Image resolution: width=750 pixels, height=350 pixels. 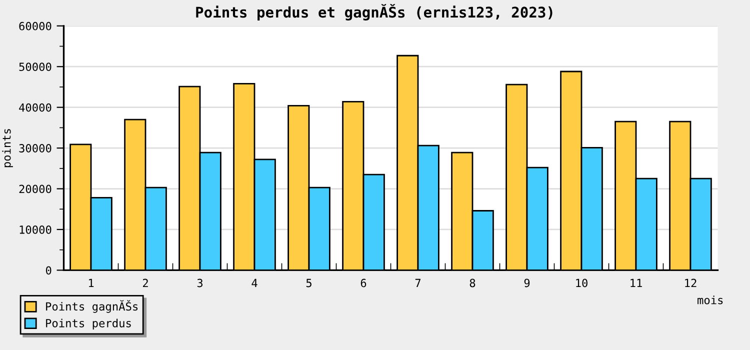 I want to click on x-axis-title: mois, so click(x=710, y=300).